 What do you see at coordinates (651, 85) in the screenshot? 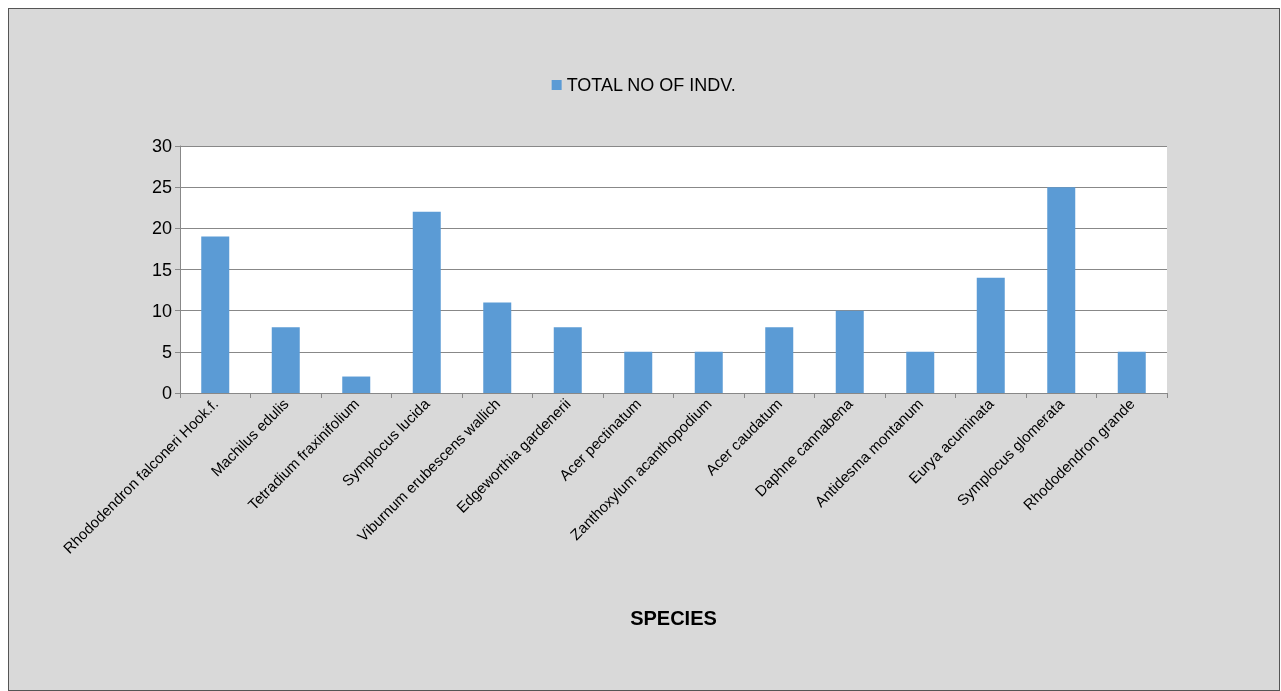
I see `legend-label: TOTAL NO OF INDV.` at bounding box center [651, 85].